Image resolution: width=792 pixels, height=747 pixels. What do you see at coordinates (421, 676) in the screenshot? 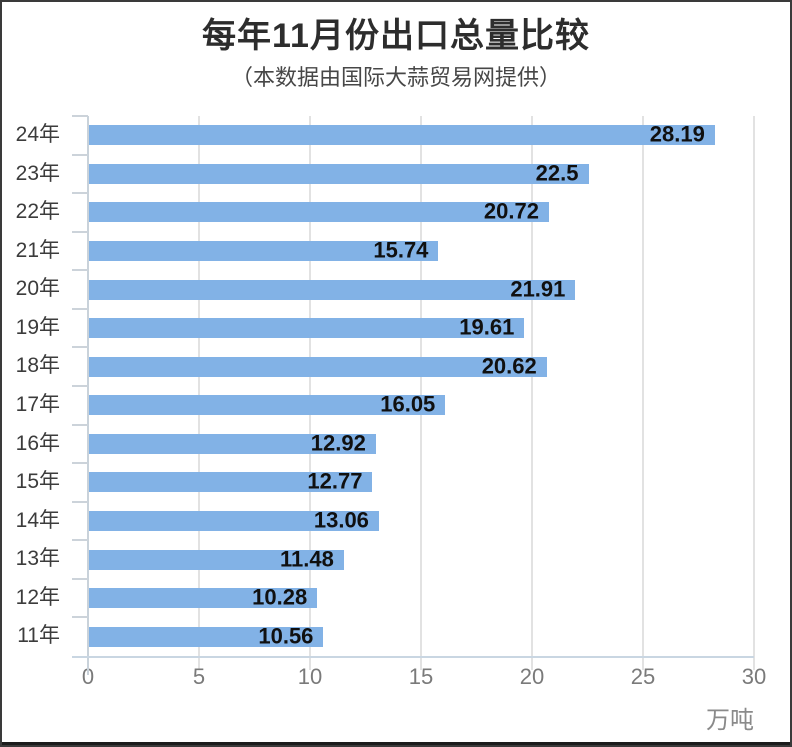
I see `x-tick-label-15: 15` at bounding box center [421, 676].